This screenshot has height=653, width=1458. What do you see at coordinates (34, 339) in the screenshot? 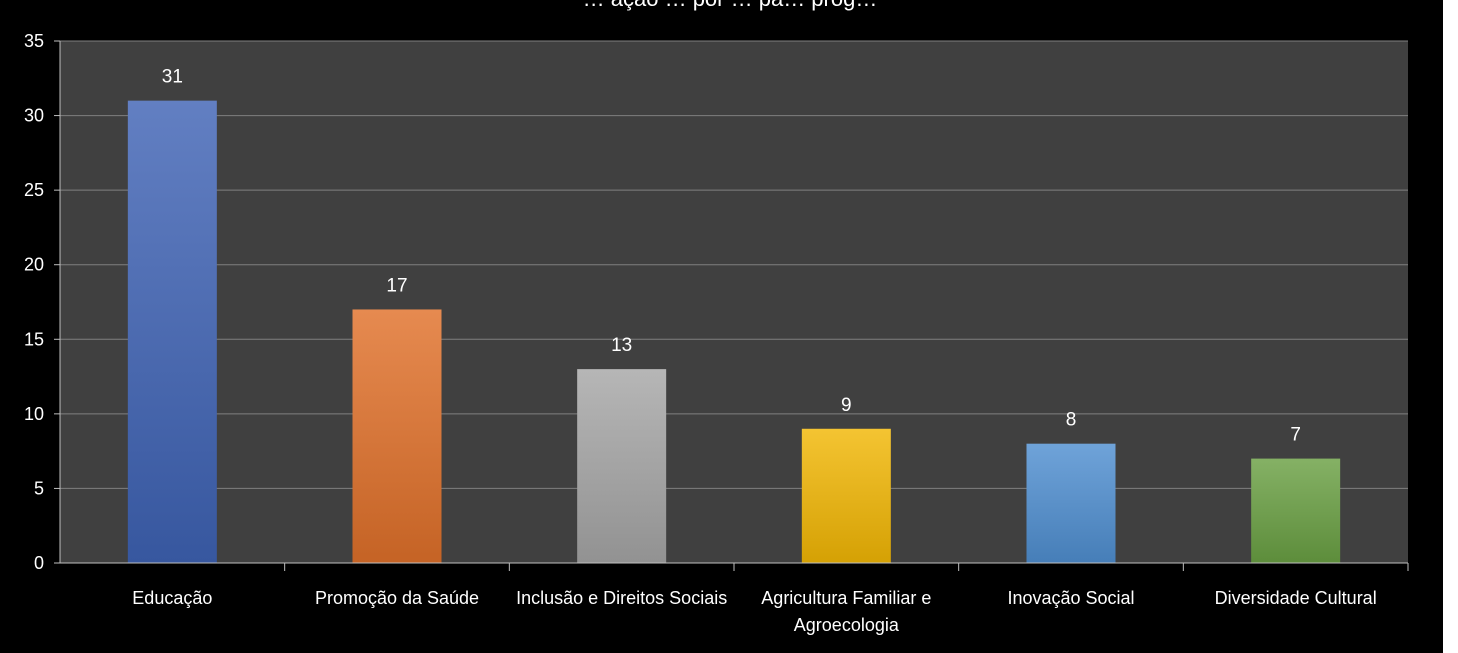
I see `y-tick-label: 15` at bounding box center [34, 339].